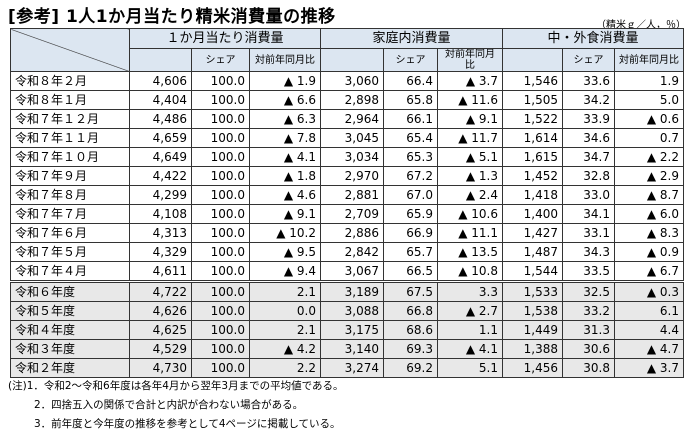  What do you see at coordinates (172, 17) in the screenshot?
I see `page-title: [参考] 1人1か月当たり精米消費量の推移` at bounding box center [172, 17].